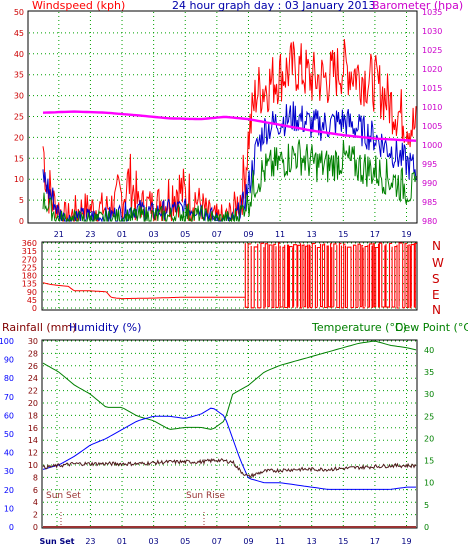 This screenshot has height=555, width=468. I want to click on rain-tick-label: 26, so click(33, 366).